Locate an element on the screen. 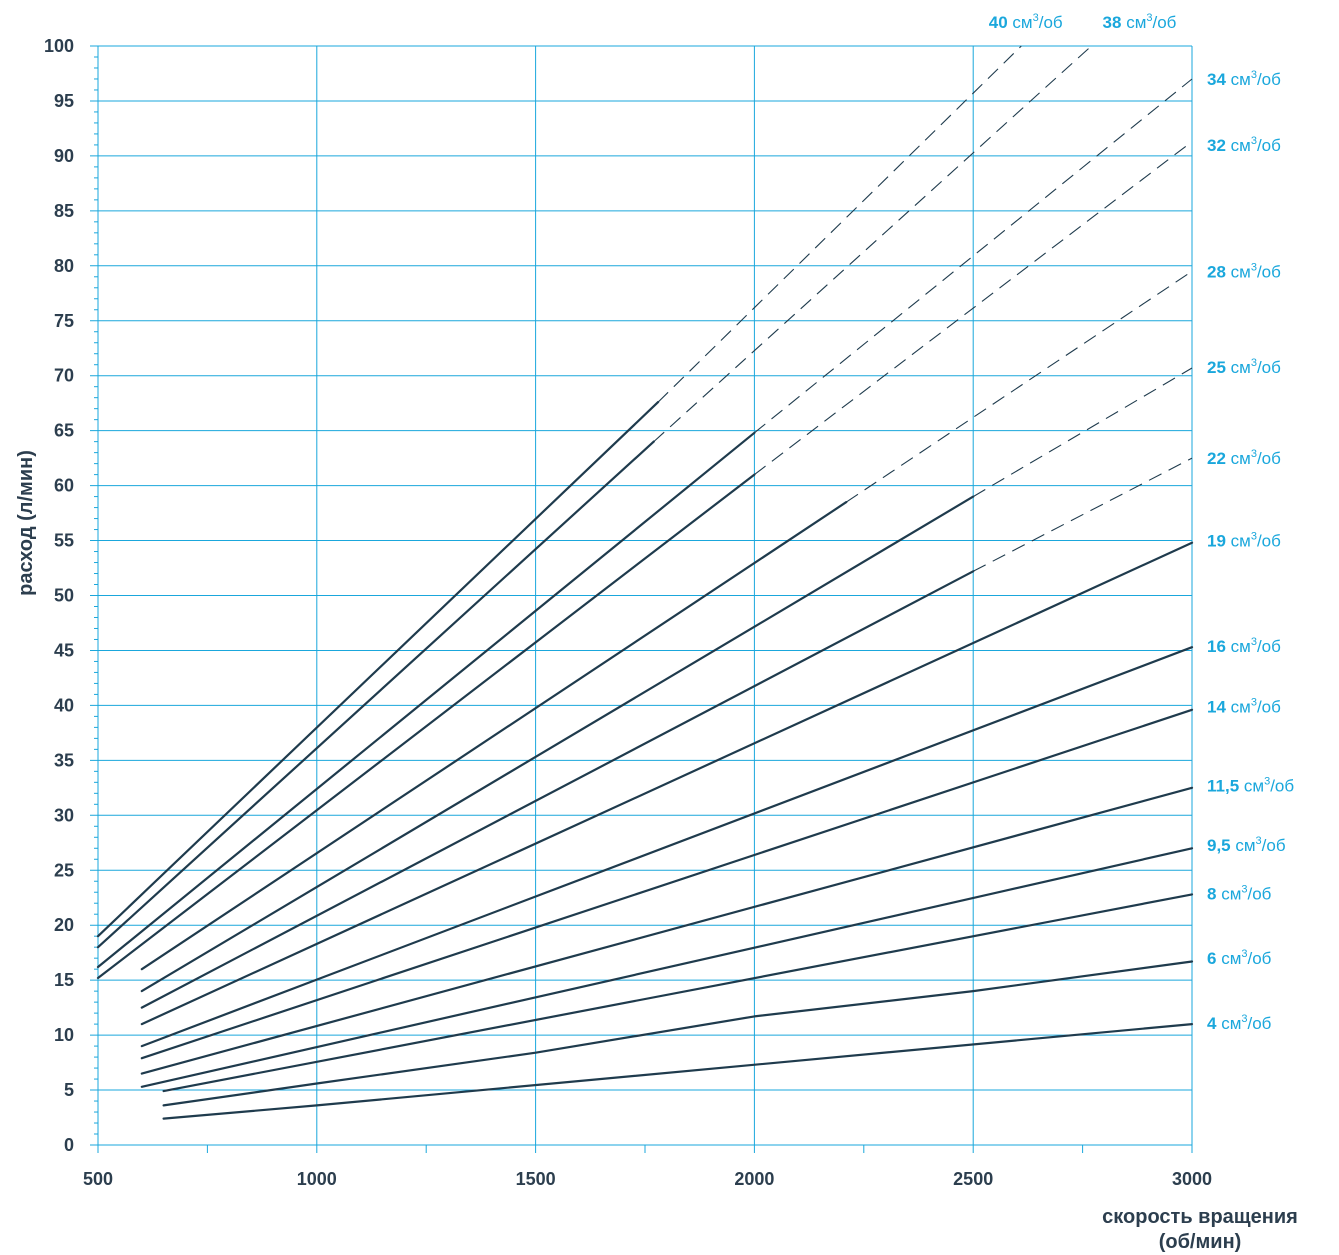 The height and width of the screenshot is (1255, 1339). series-label-6: 6 см3/об is located at coordinates (1239, 958).